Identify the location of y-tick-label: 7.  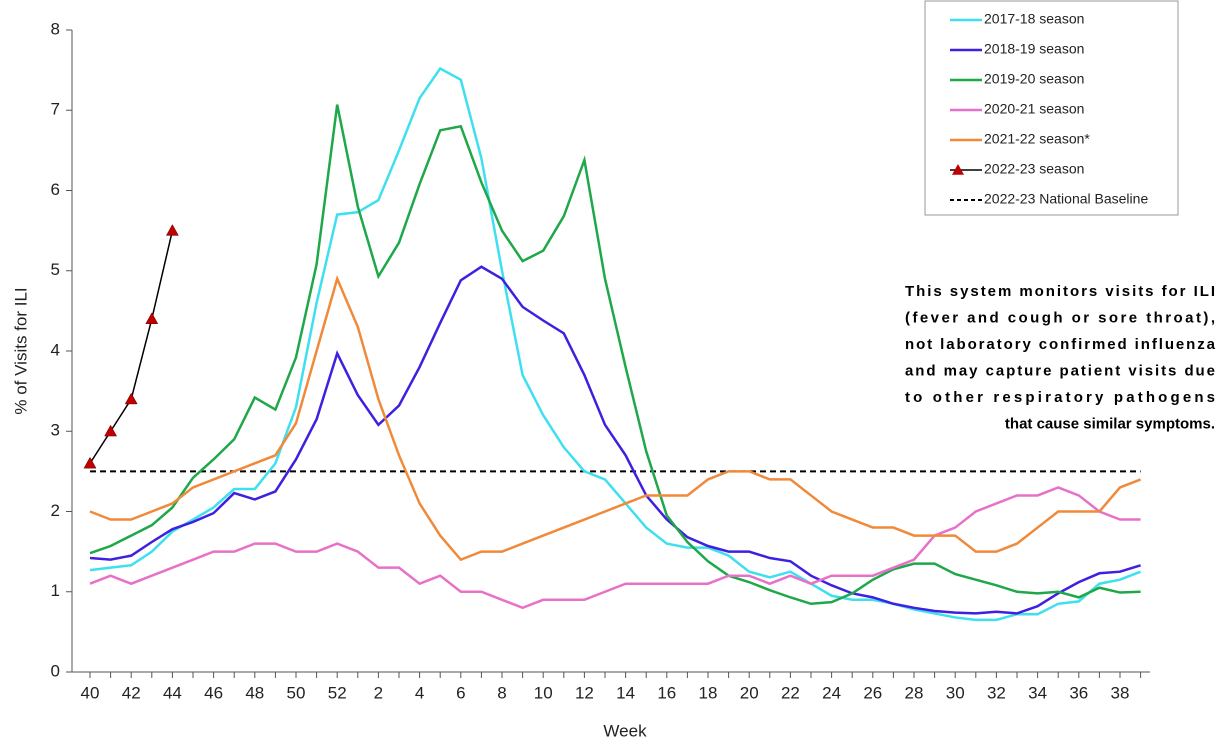
(55, 109).